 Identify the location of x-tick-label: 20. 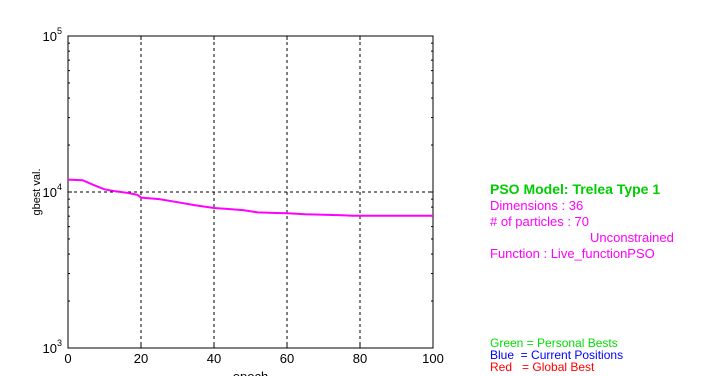
(141, 358).